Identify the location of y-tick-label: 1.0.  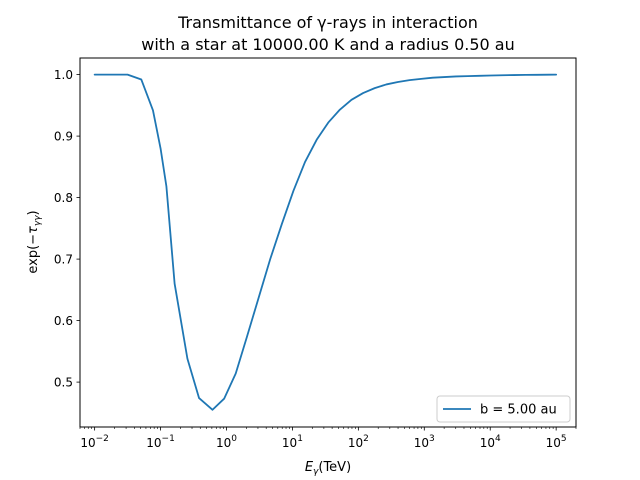
(63, 75).